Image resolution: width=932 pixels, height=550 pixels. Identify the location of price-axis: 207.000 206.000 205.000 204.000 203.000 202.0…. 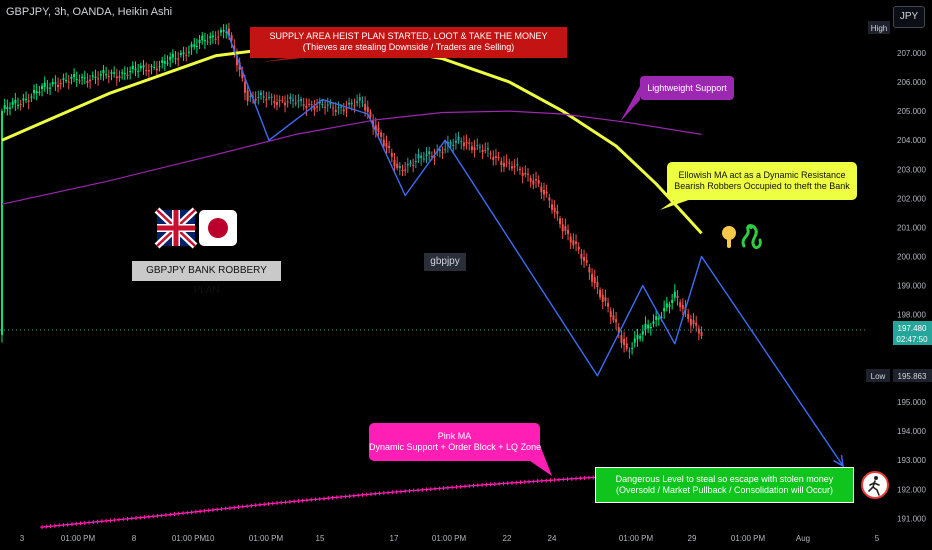
(911, 286).